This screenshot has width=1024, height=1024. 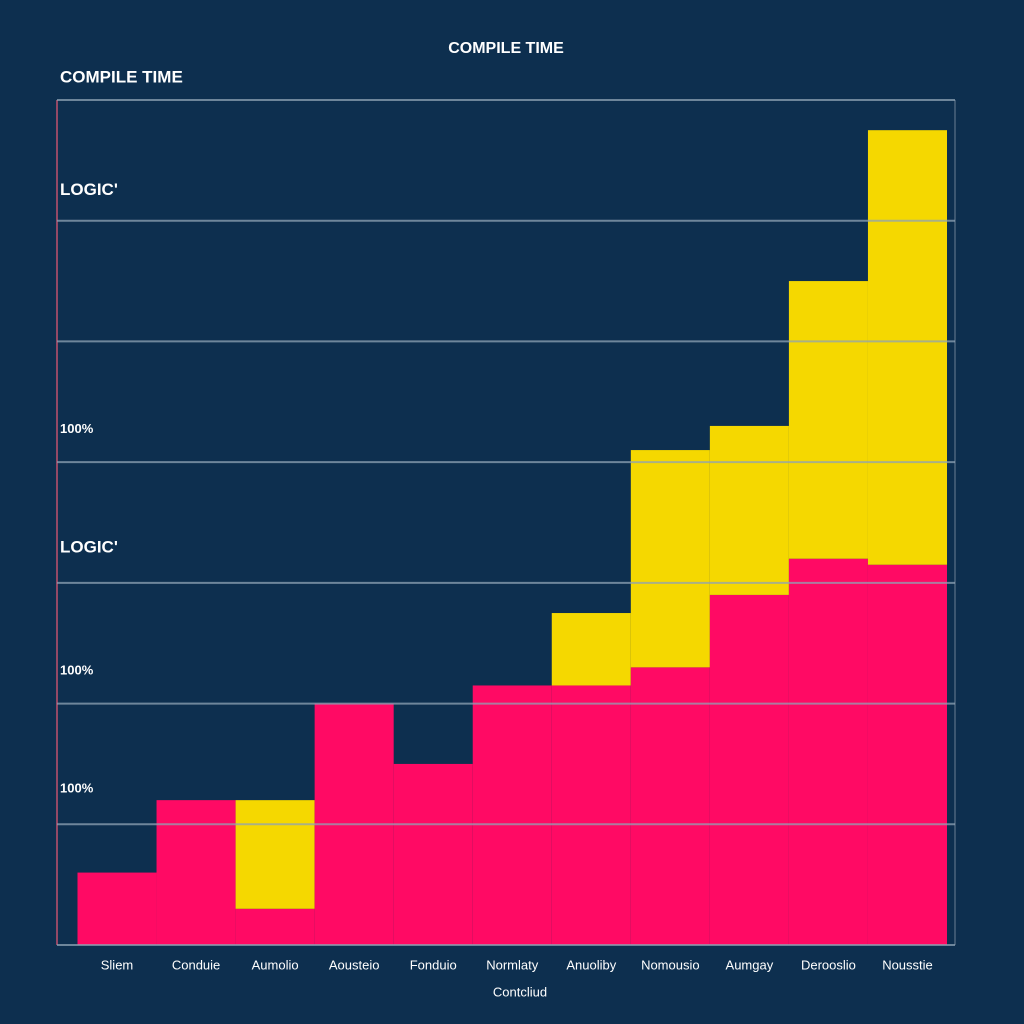 I want to click on x-tick-label: Fonduio, so click(x=433, y=964).